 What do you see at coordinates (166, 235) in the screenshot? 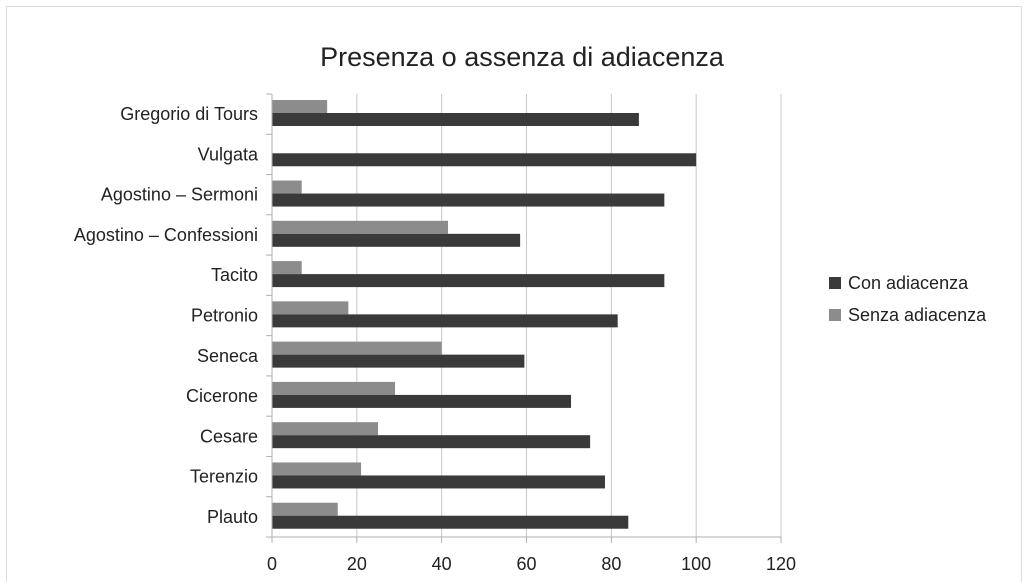
I see `category-label-3: Agostino – Confessioni` at bounding box center [166, 235].